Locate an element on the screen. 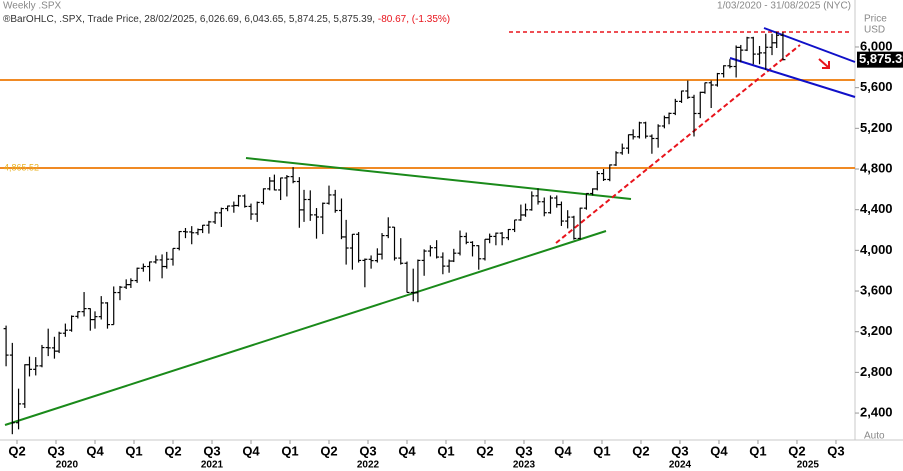 The width and height of the screenshot is (903, 471). y-tick-label: 4,000 is located at coordinates (876, 249).